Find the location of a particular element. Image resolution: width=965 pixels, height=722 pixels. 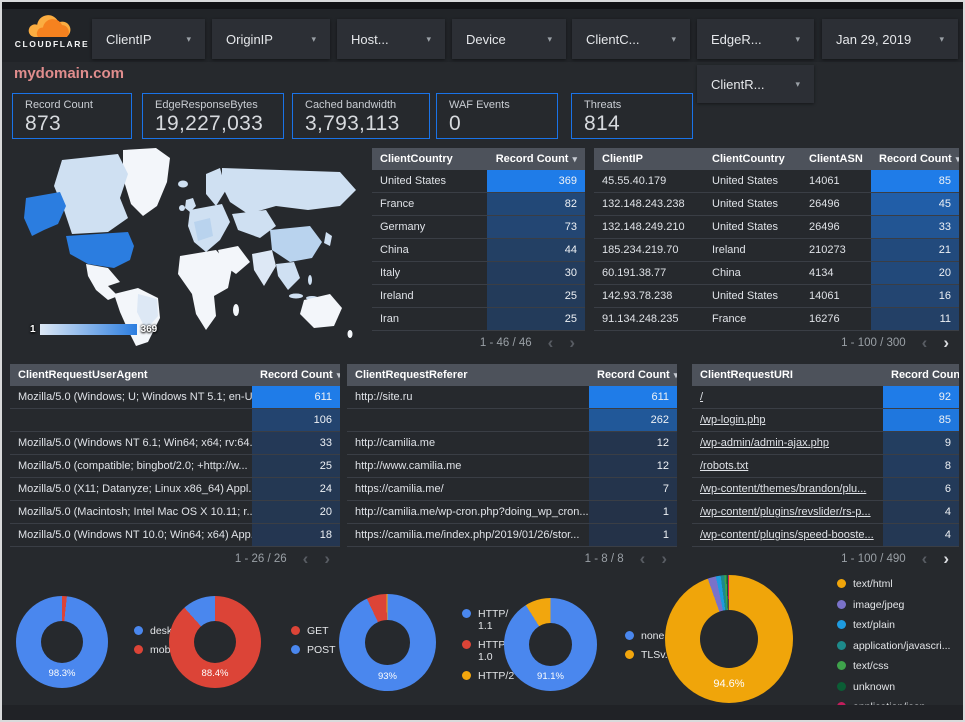

donut-ring: 98.3% is located at coordinates (62, 642).